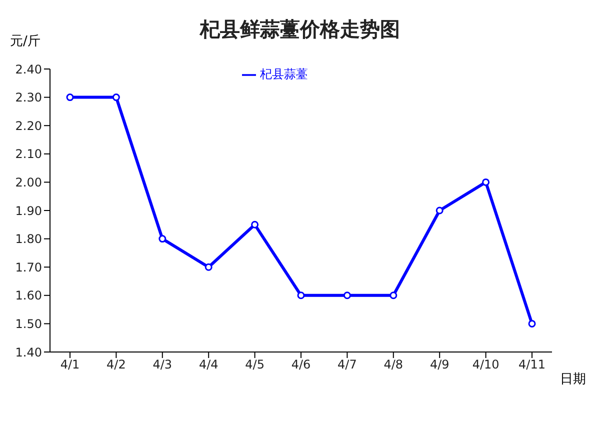 This screenshot has height=430, width=600. What do you see at coordinates (486, 365) in the screenshot?
I see `x-tick-label: 4/10` at bounding box center [486, 365].